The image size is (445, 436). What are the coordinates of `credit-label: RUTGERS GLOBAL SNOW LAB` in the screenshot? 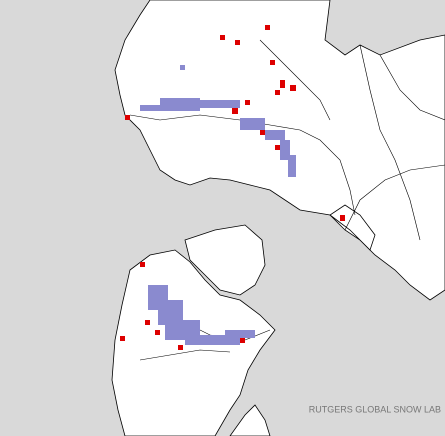 It's located at (375, 409).